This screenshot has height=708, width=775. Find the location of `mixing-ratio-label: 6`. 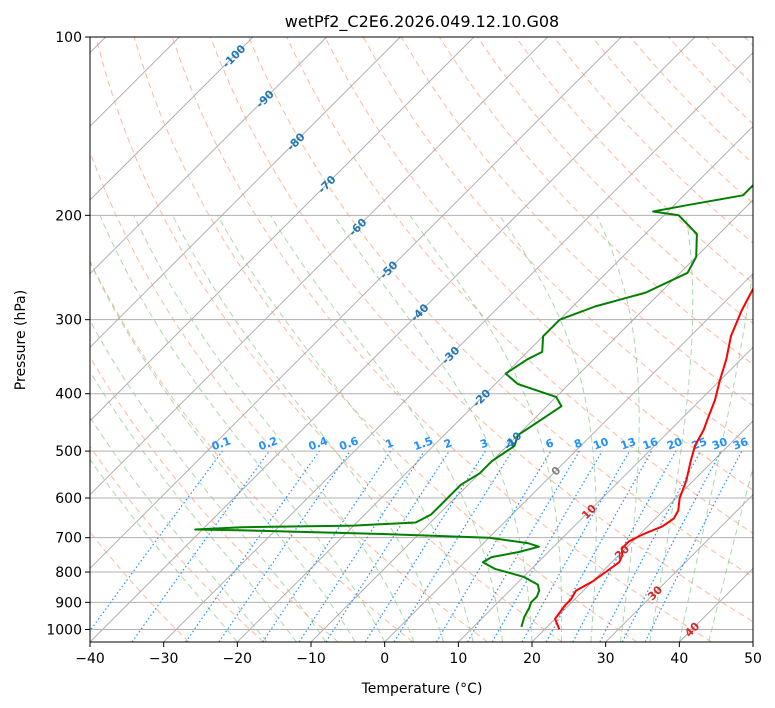

mixing-ratio-label: 6 is located at coordinates (550, 443).